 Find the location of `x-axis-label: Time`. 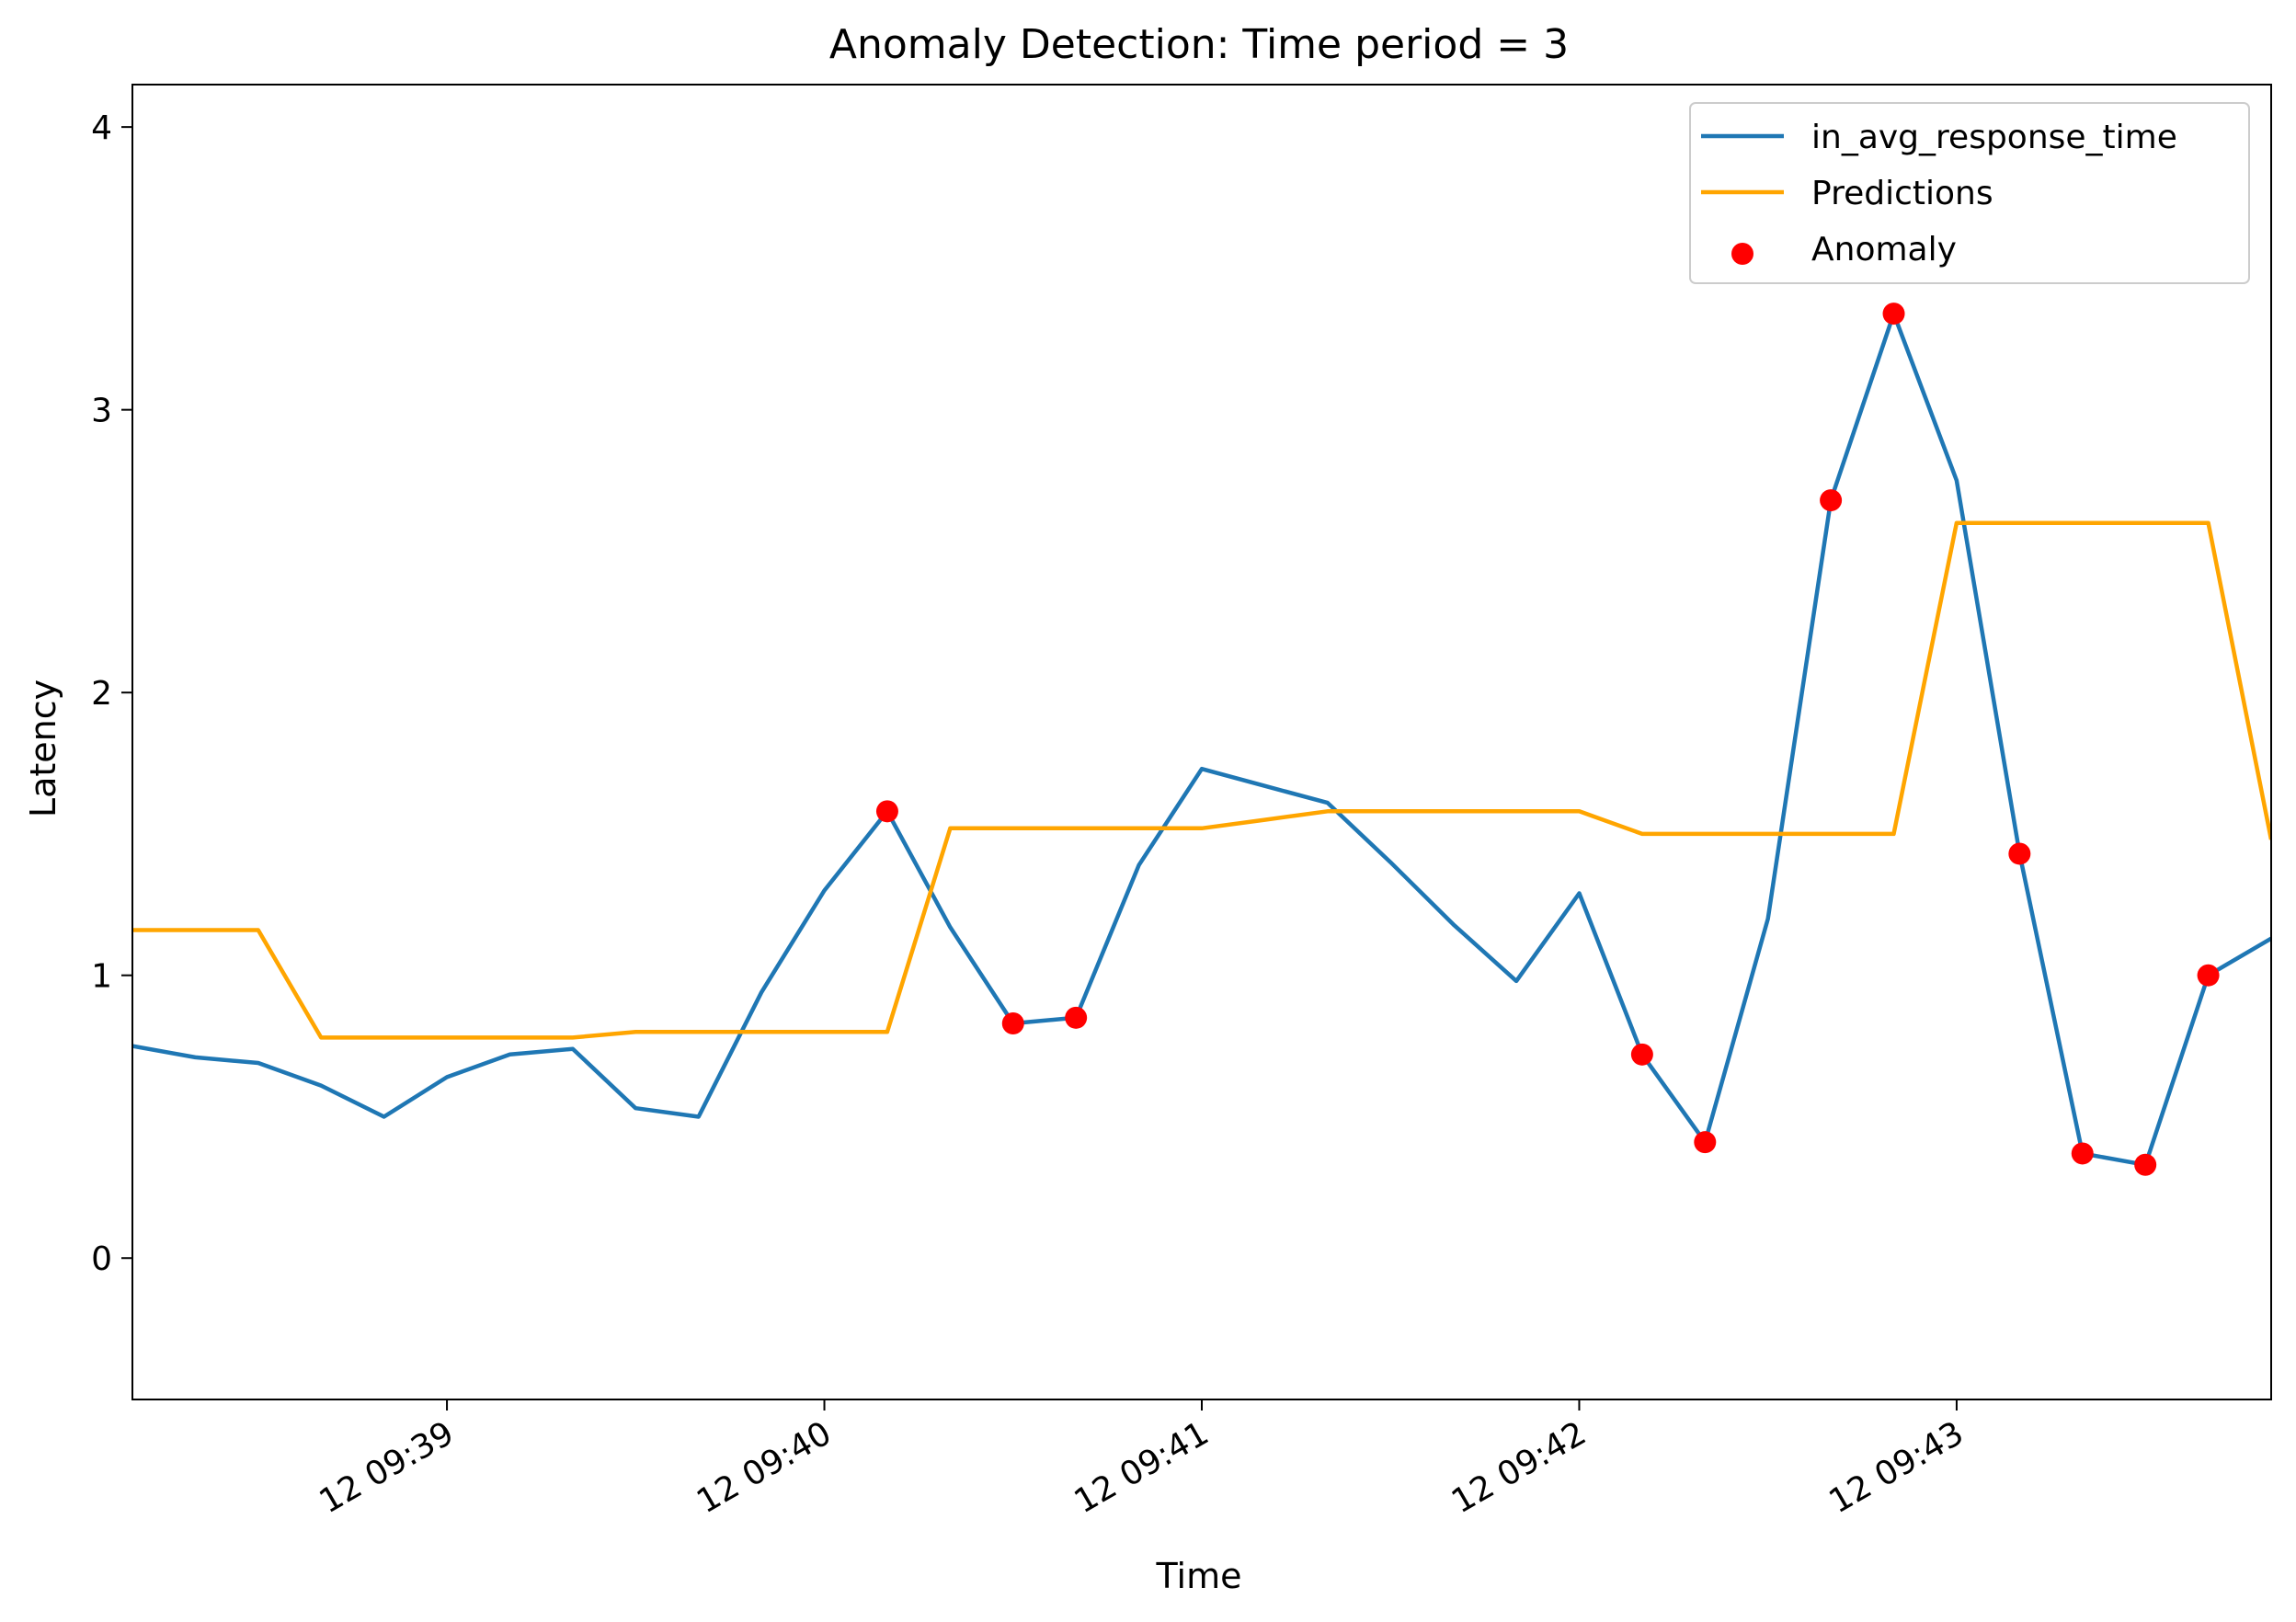

x-axis-label: Time is located at coordinates (1199, 1576).